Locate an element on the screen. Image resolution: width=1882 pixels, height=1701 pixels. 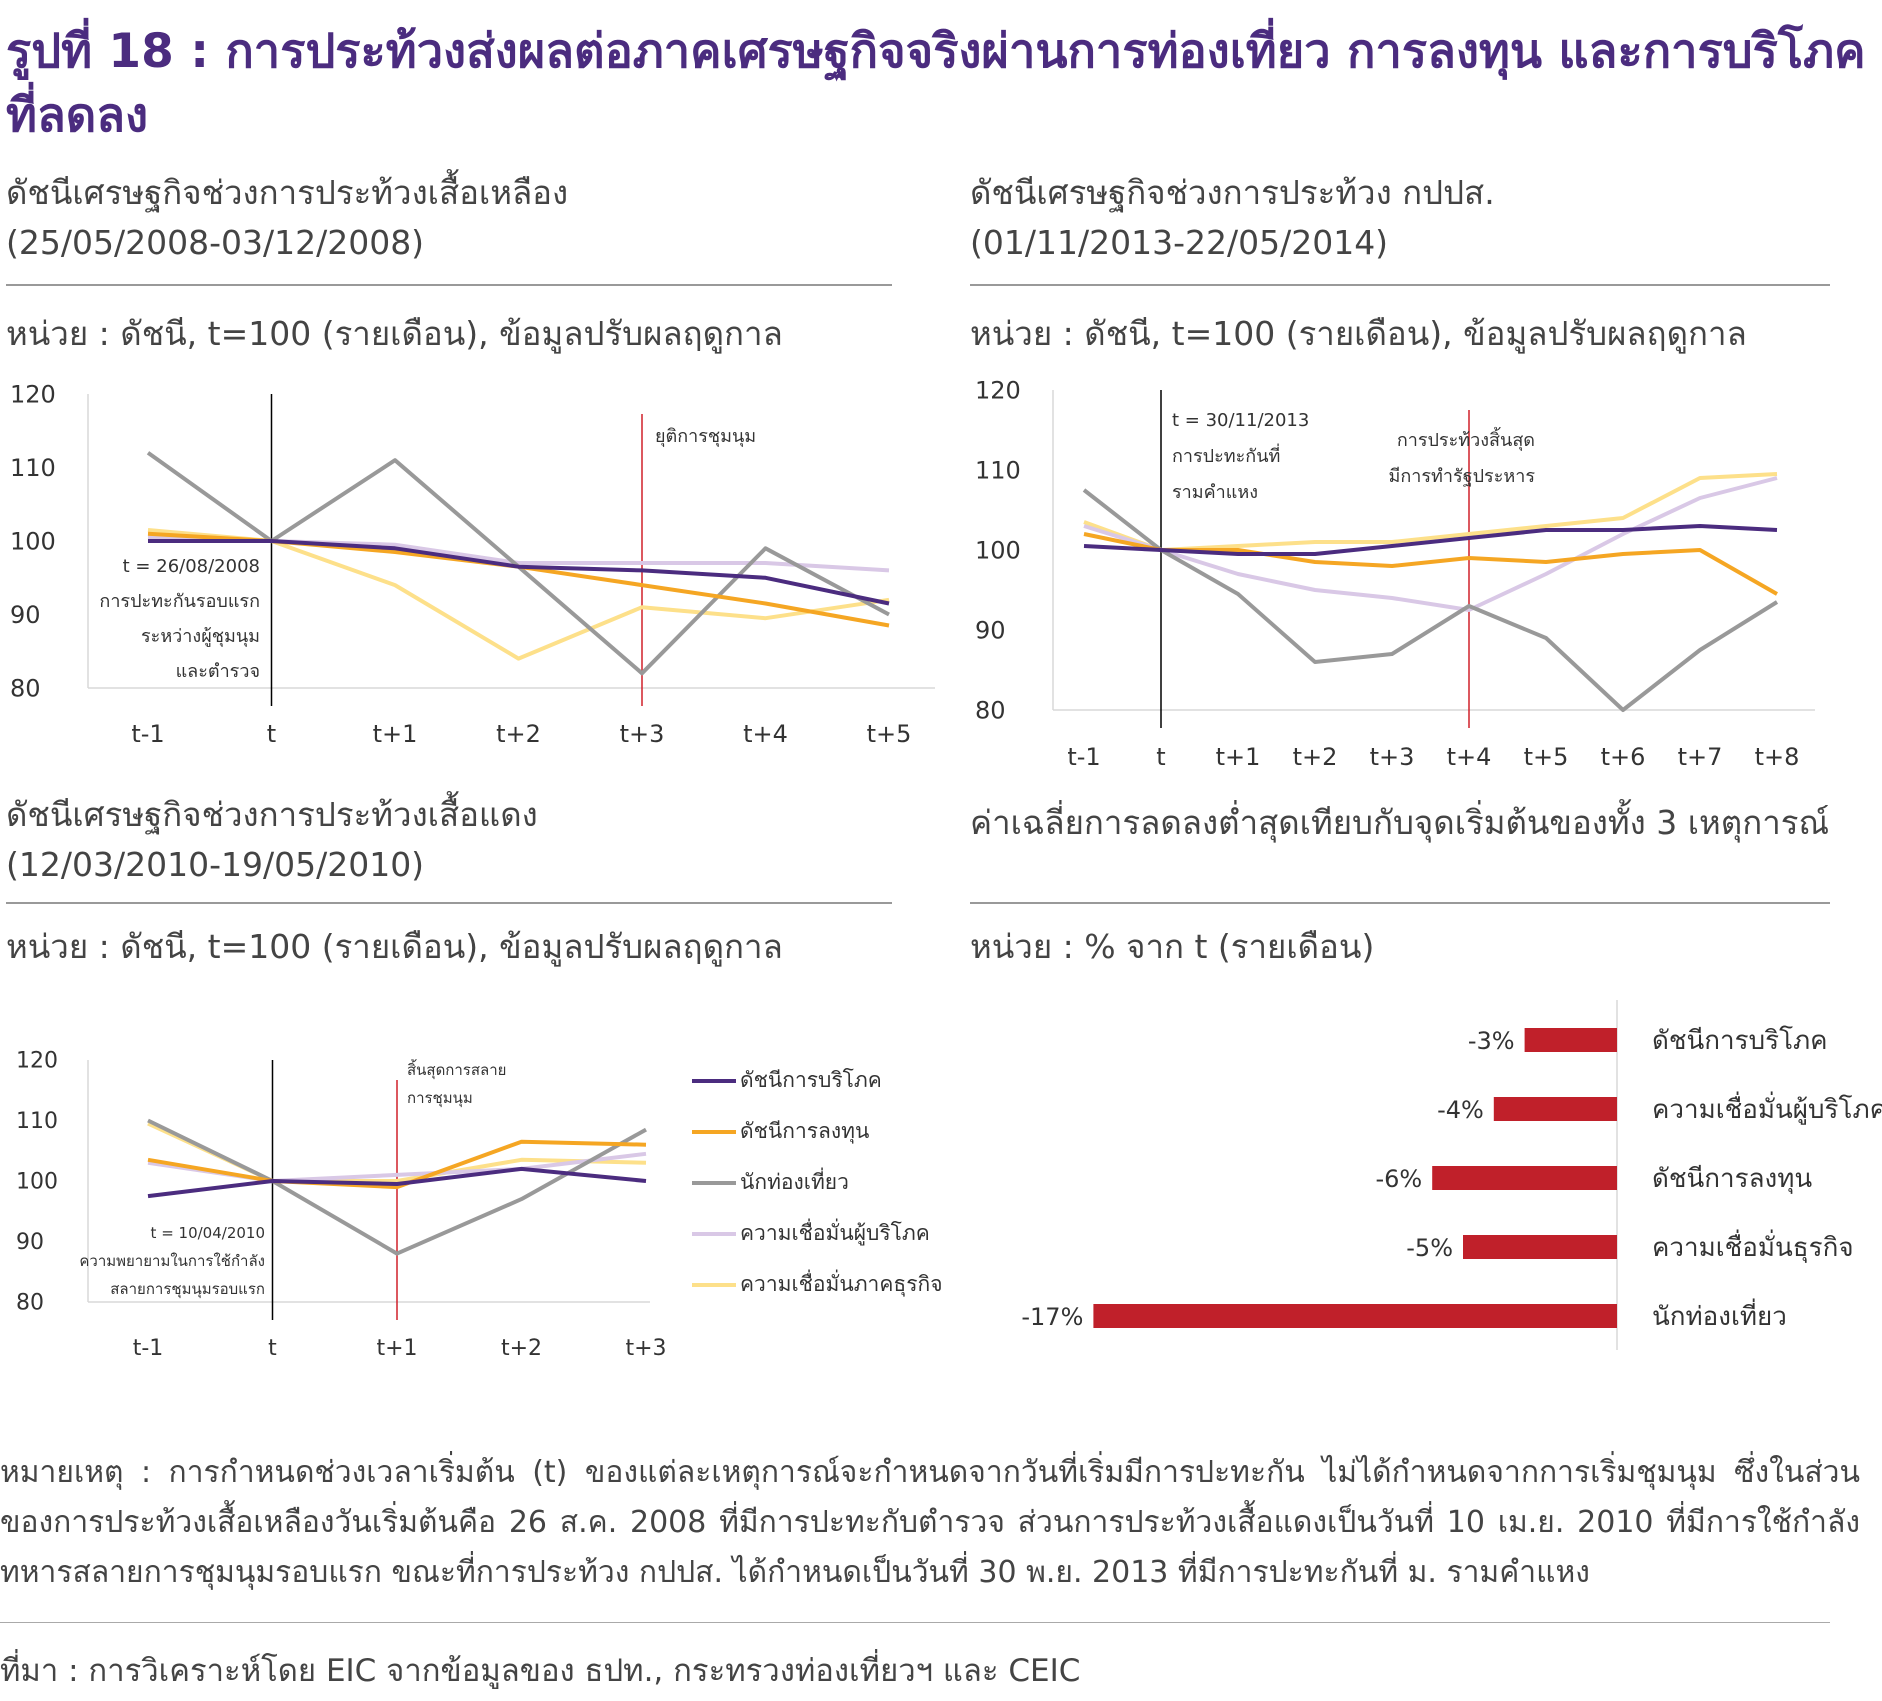
start-annotation: ความพยายามในการใช้กำลัง is located at coordinates (172, 1261).